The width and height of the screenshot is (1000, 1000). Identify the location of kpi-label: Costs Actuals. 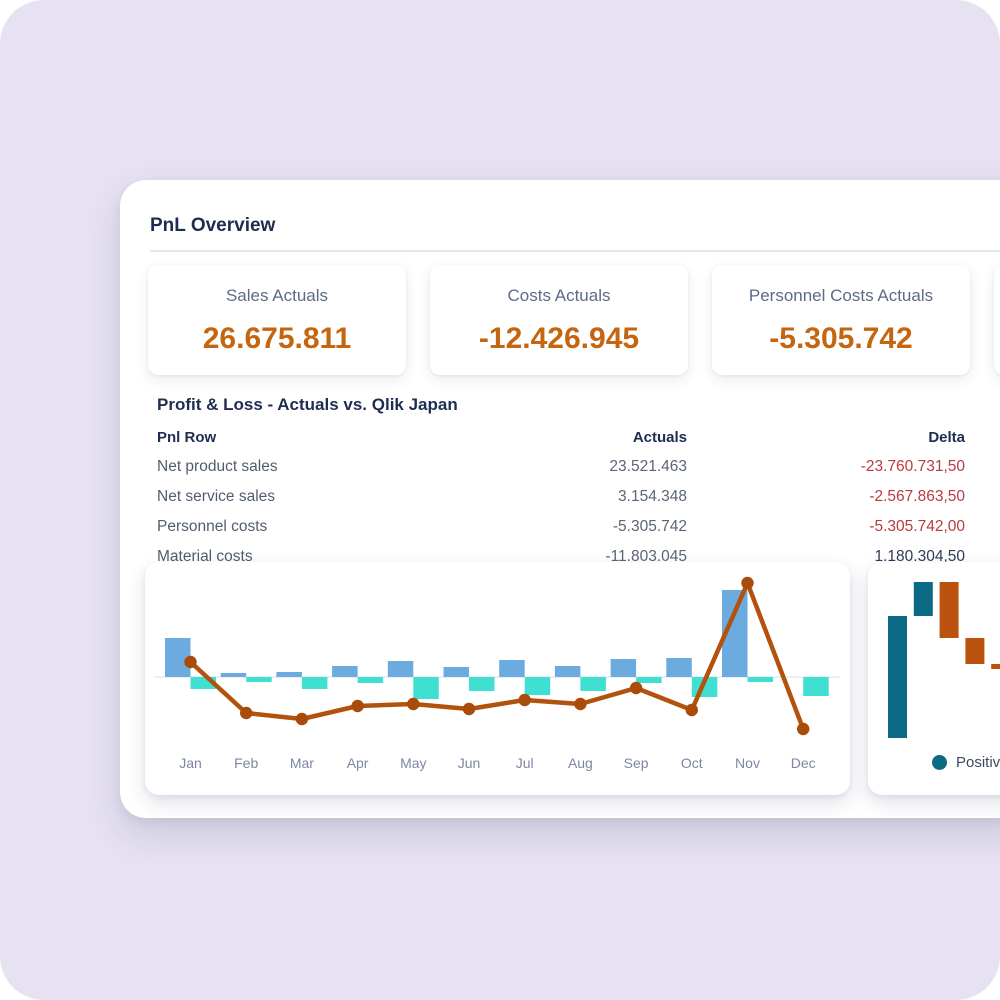
(559, 295).